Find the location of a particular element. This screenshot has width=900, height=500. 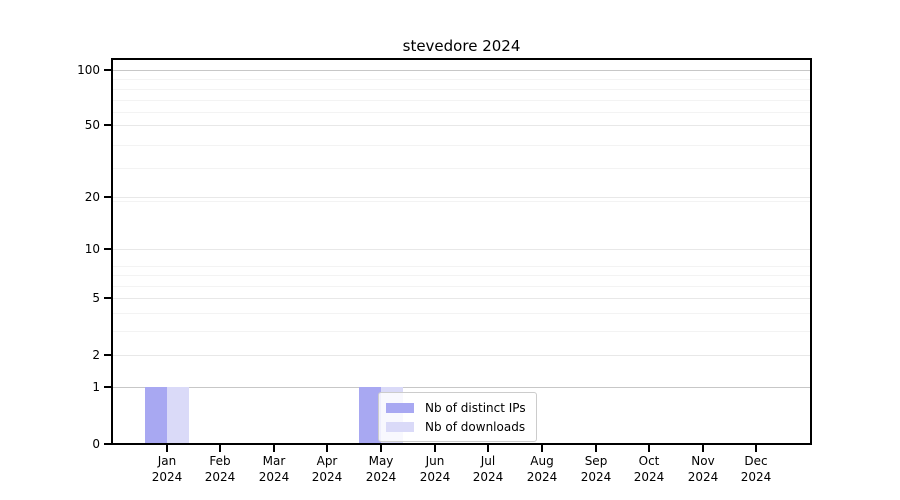

y-tick-label: 10 is located at coordinates (92, 249).